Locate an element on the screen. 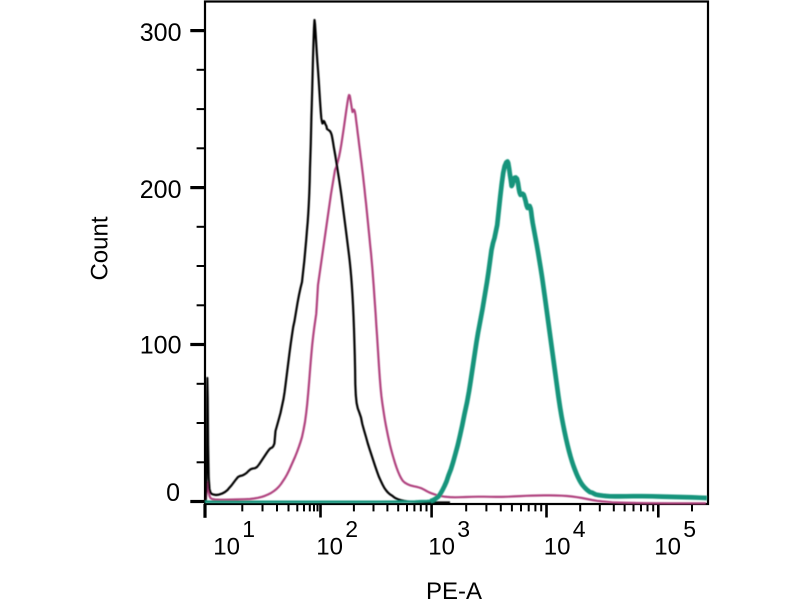 This screenshot has height=600, width=800. svg-text: 100 is located at coordinates (161, 346).